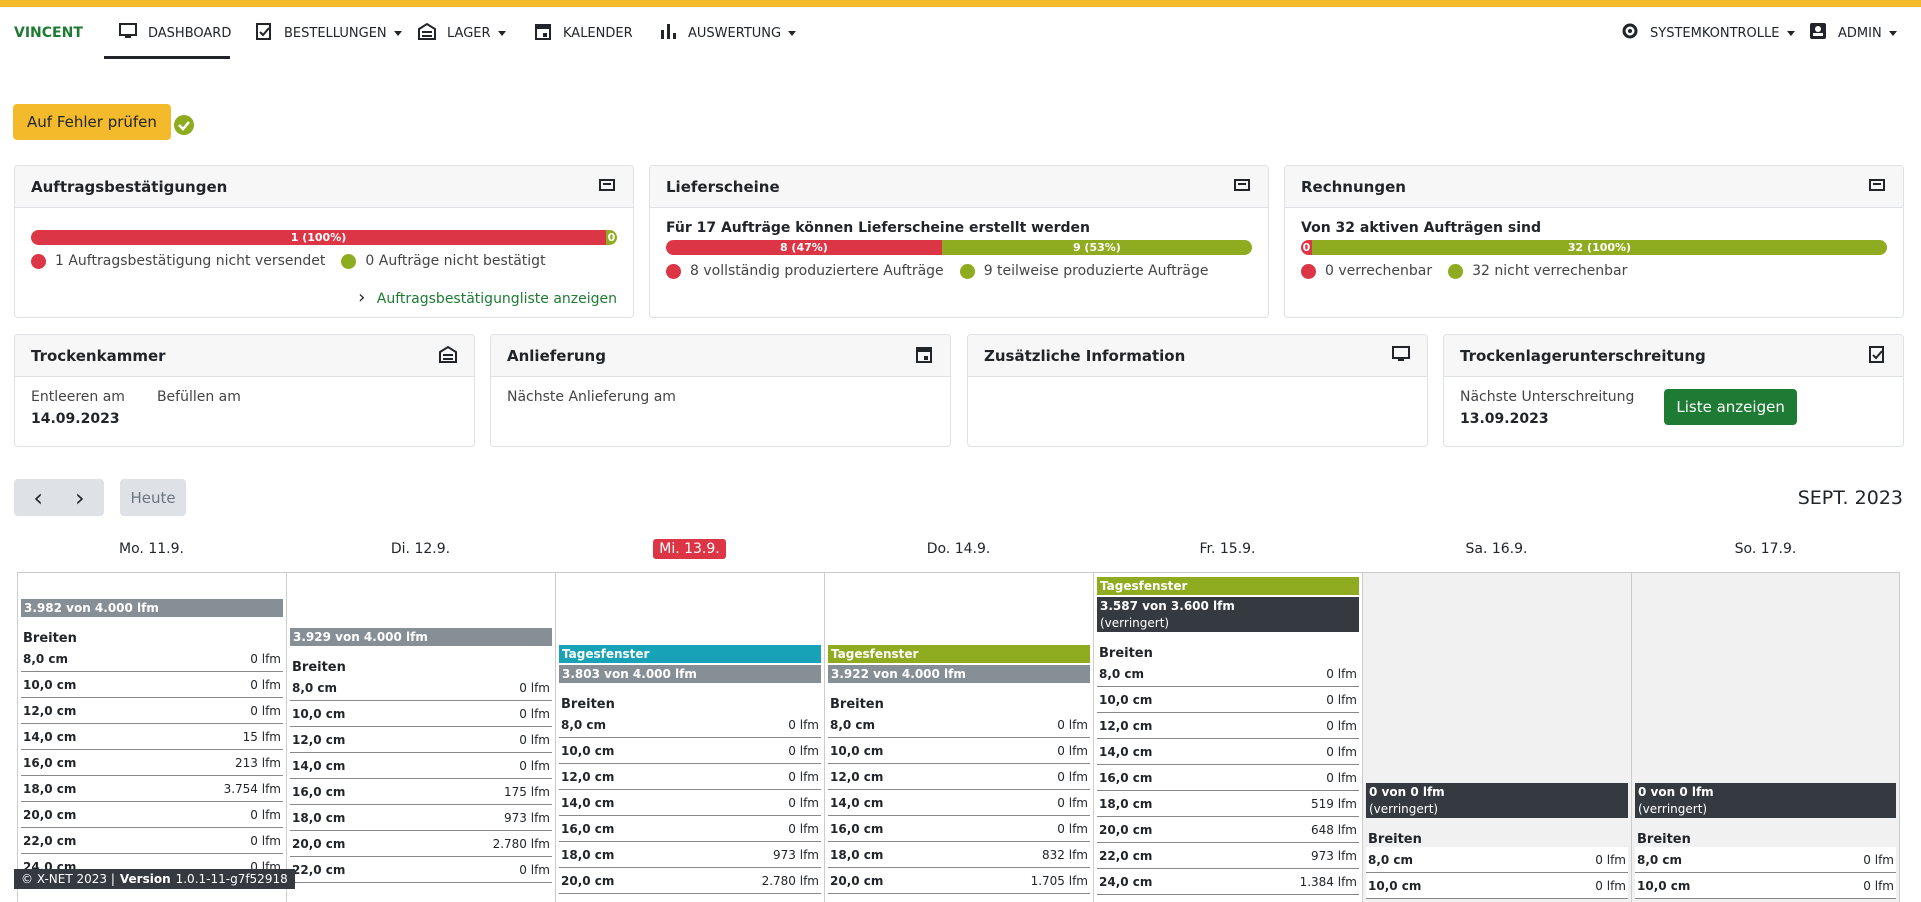  Describe the element at coordinates (690, 881) in the screenshot. I see `width-row: 20,0 cm 2.780 lfm` at that location.